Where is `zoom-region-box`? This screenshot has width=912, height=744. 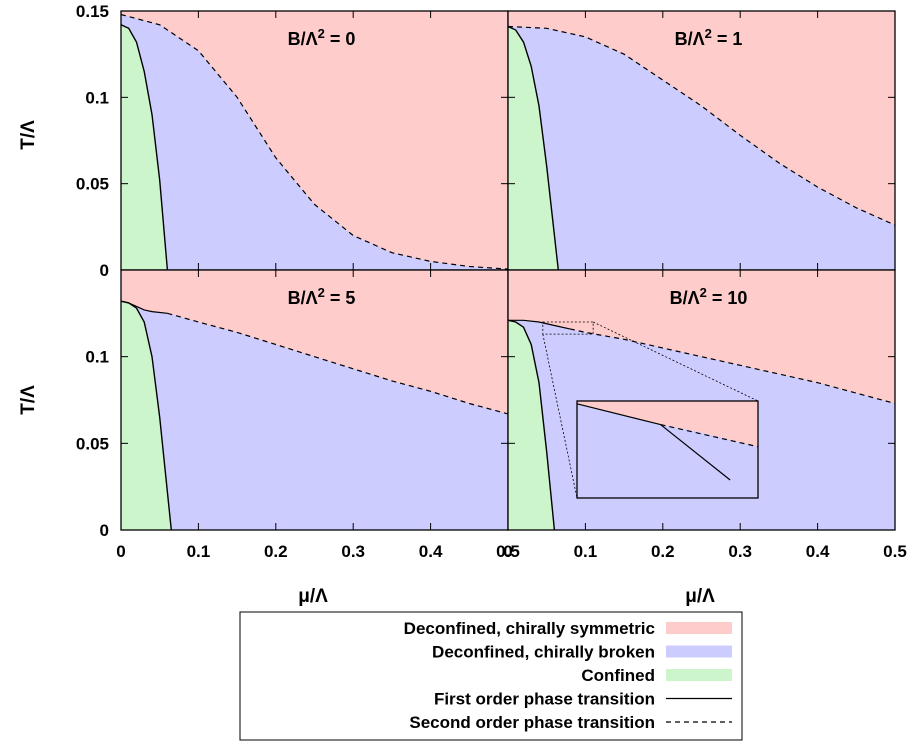 zoom-region-box is located at coordinates (568, 328).